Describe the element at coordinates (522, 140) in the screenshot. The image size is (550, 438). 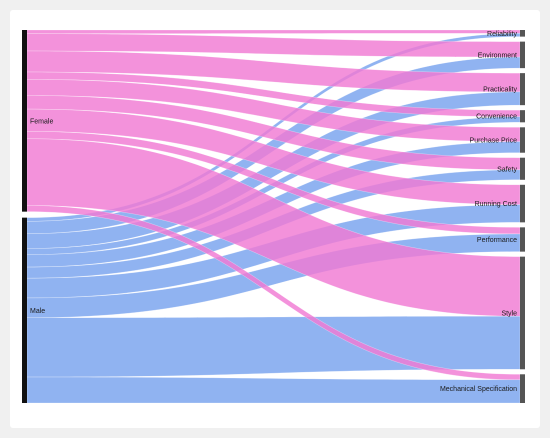
I see `node-purchase_price` at that location.